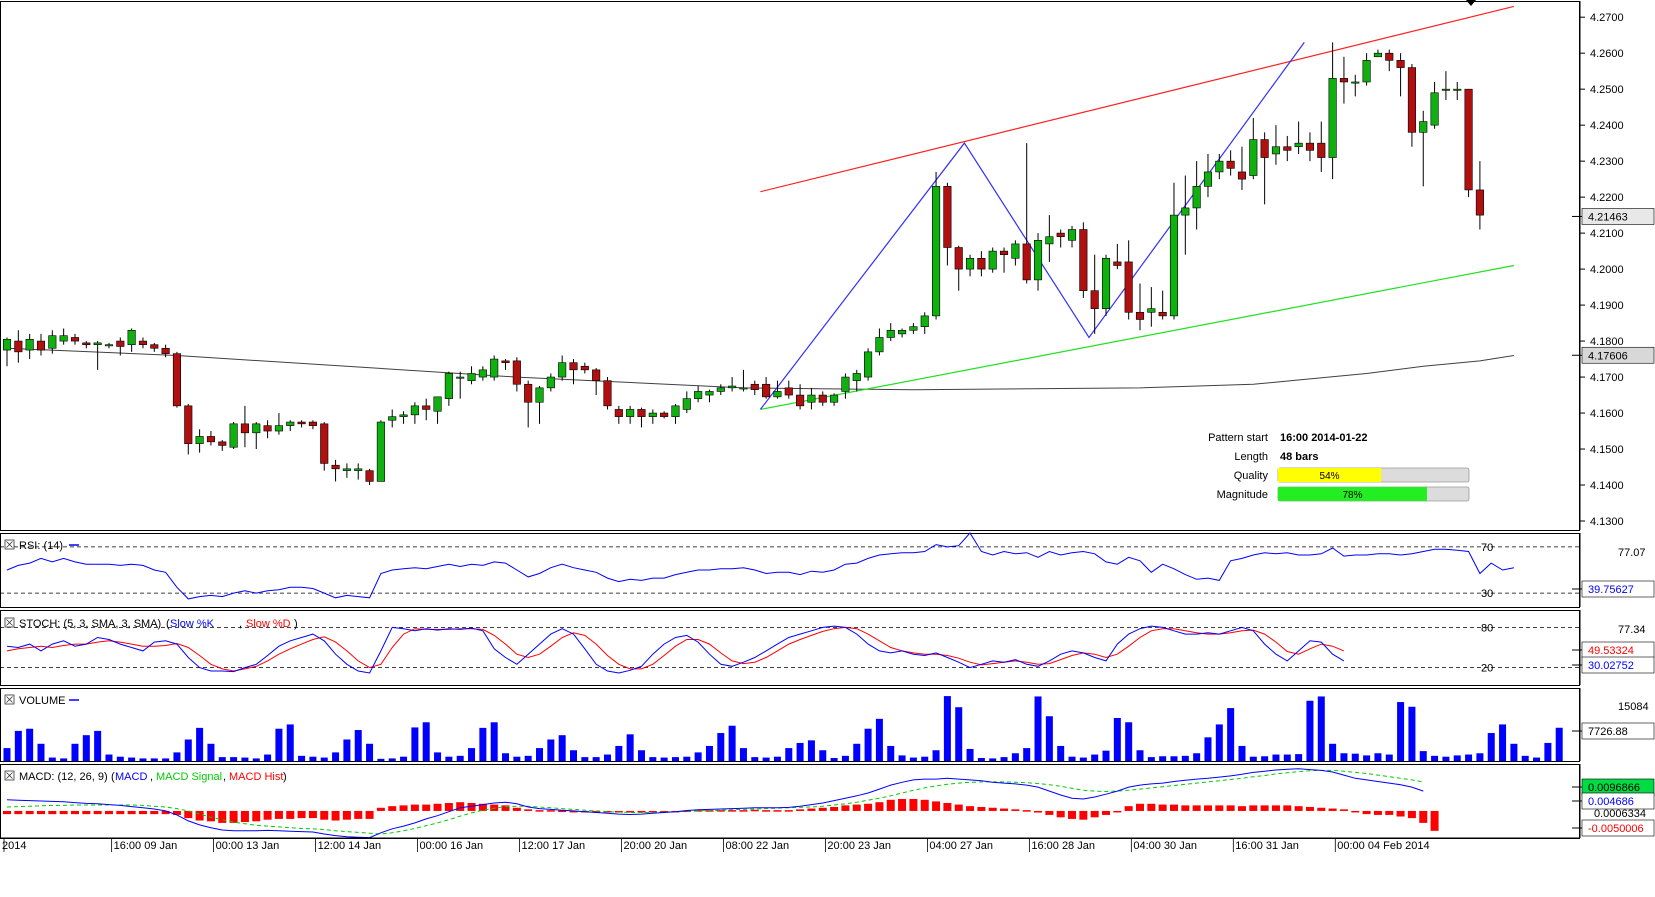 This screenshot has width=1655, height=897. What do you see at coordinates (1607, 90) in the screenshot?
I see `price-tick-label: 4.2500` at bounding box center [1607, 90].